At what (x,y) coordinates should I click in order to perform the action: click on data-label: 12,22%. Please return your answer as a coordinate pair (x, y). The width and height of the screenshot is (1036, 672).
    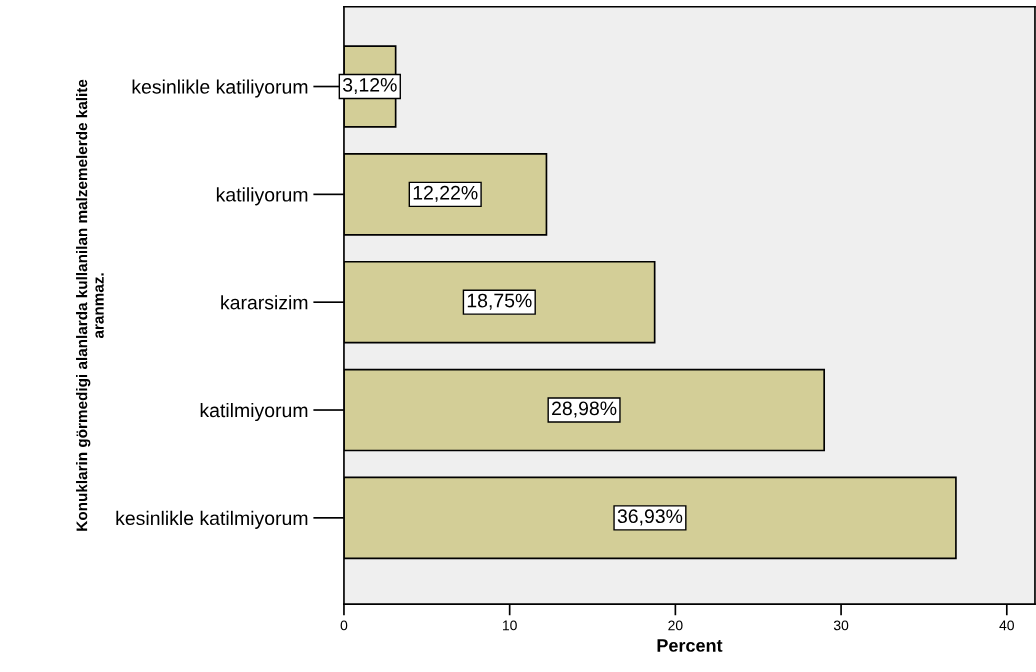
    Looking at the image, I should click on (445, 193).